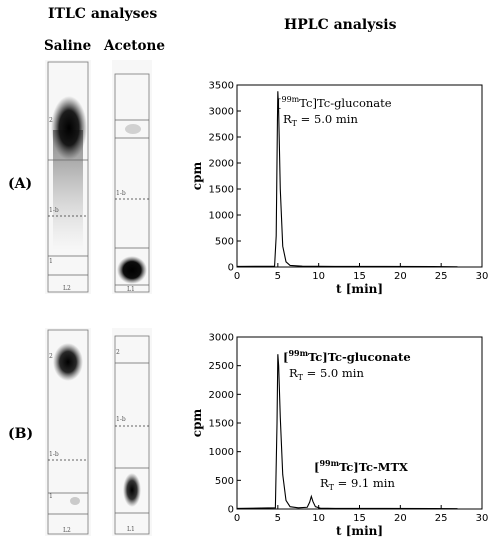 This screenshot has width=493, height=550. What do you see at coordinates (334, 102) in the screenshot?
I see `chart-0-peak-label: [99mTc]Tc-gluconate` at bounding box center [334, 102].